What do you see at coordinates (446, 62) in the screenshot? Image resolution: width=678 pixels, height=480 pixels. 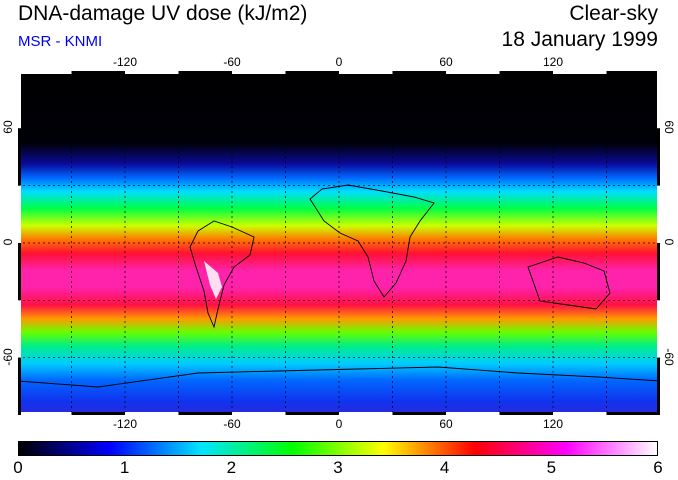 I see `lon-tick-top: 60` at bounding box center [446, 62].